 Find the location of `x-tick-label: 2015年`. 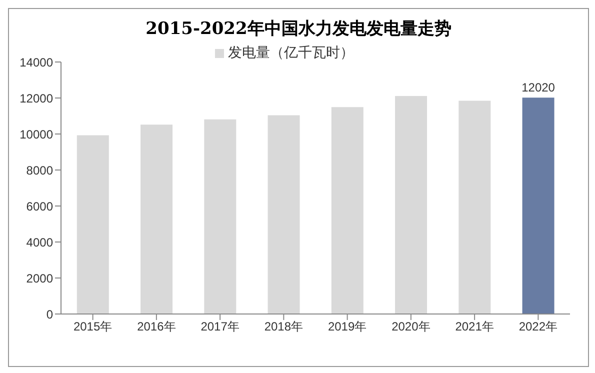

x-tick-label: 2015年 is located at coordinates (92, 327).